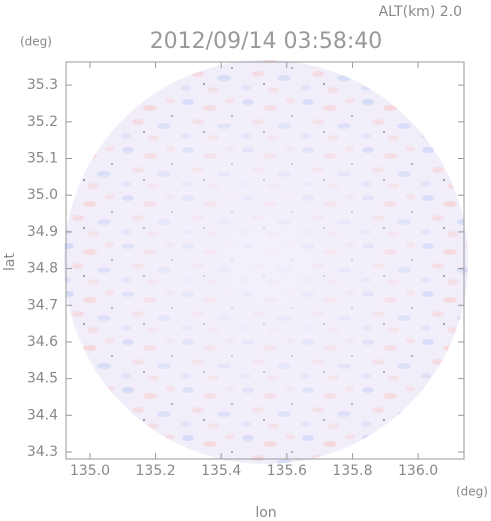 This screenshot has width=491, height=521. Describe the element at coordinates (418, 471) in the screenshot. I see `x-tick-label: 136.0` at that location.